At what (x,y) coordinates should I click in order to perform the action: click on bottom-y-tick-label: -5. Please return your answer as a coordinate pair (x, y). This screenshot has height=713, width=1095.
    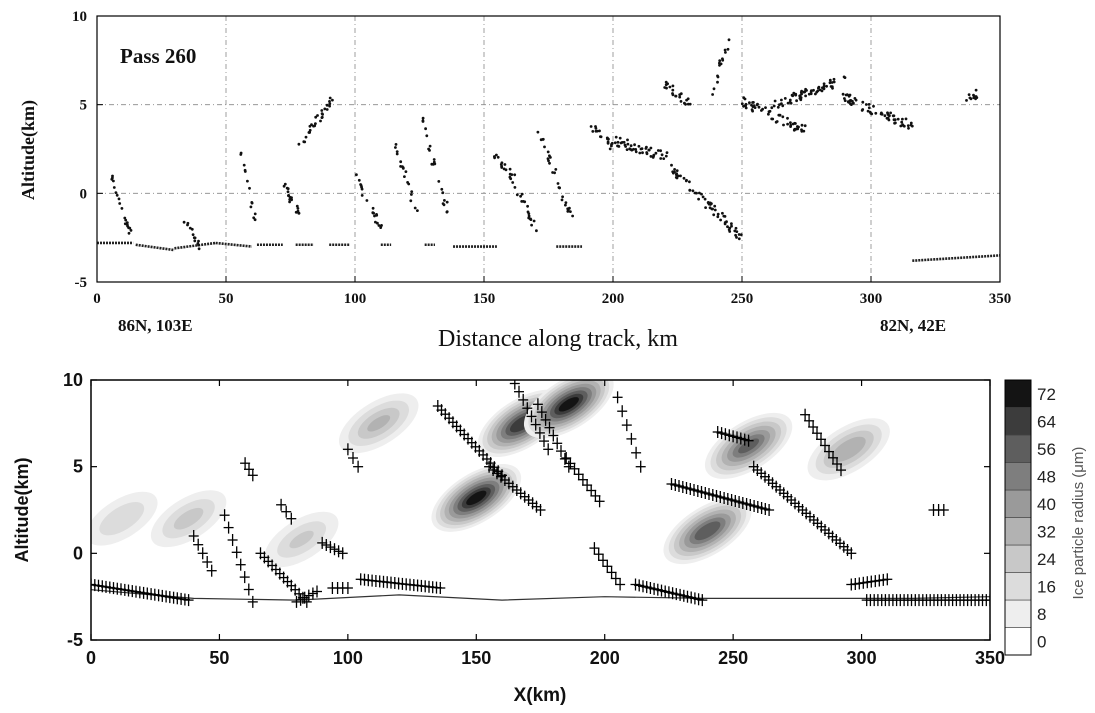
    Looking at the image, I should click on (75, 640).